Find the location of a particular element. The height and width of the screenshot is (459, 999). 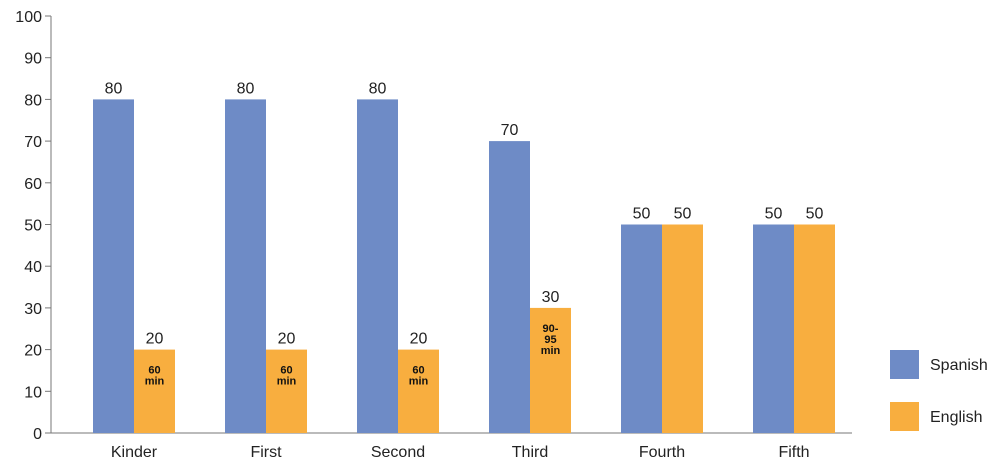

y-tick-label: 70 is located at coordinates (33, 142).